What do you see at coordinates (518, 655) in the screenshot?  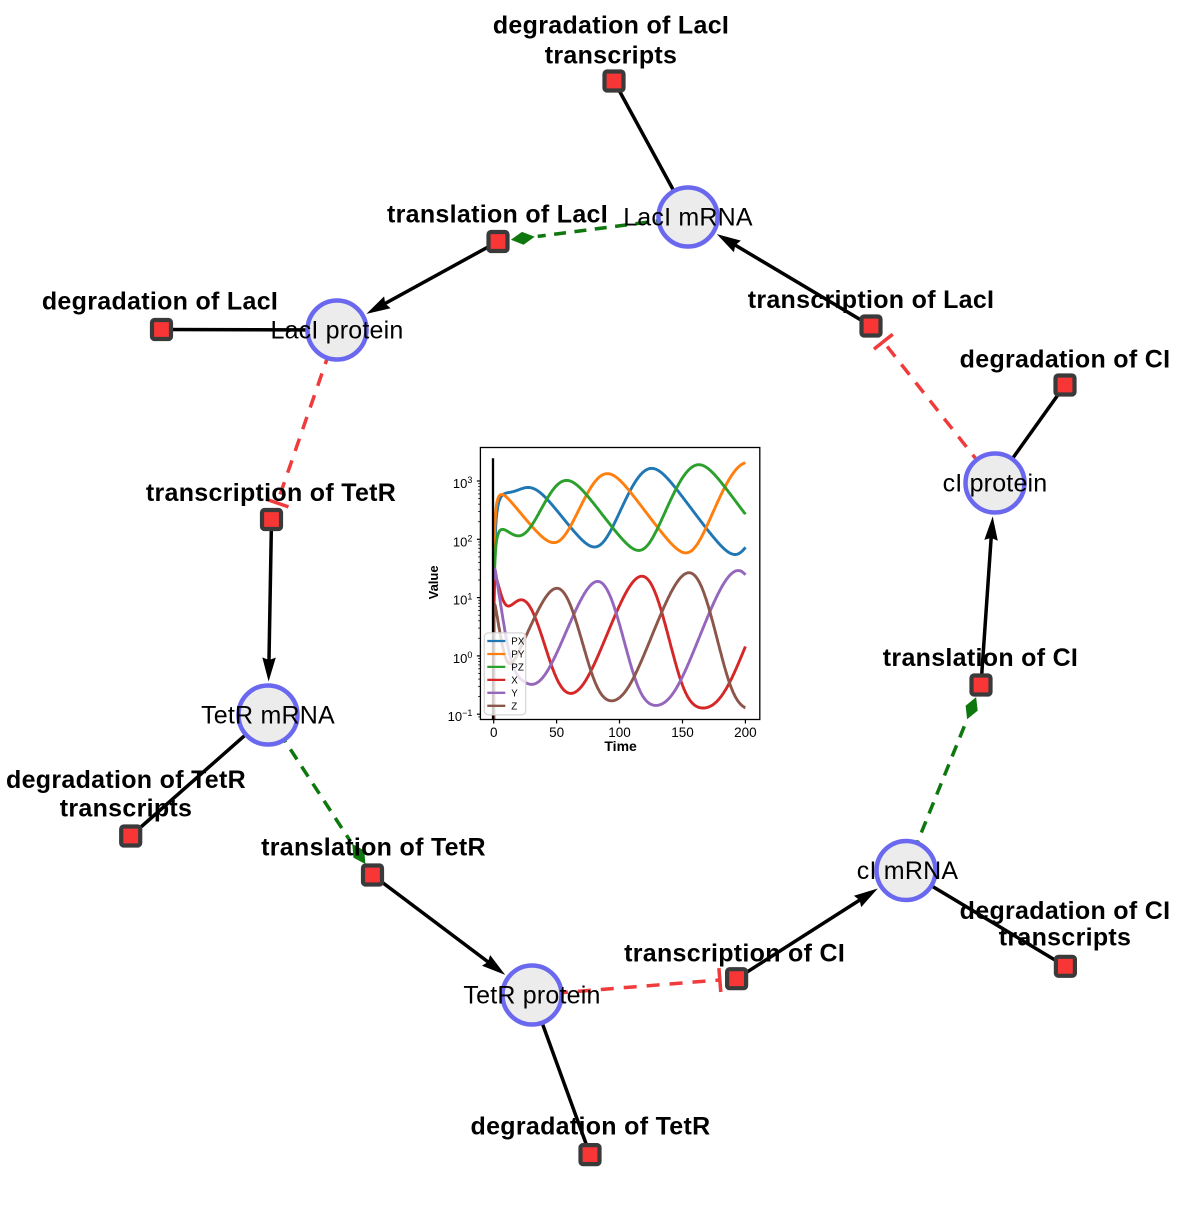 I see `svg-text: PY` at bounding box center [518, 655].